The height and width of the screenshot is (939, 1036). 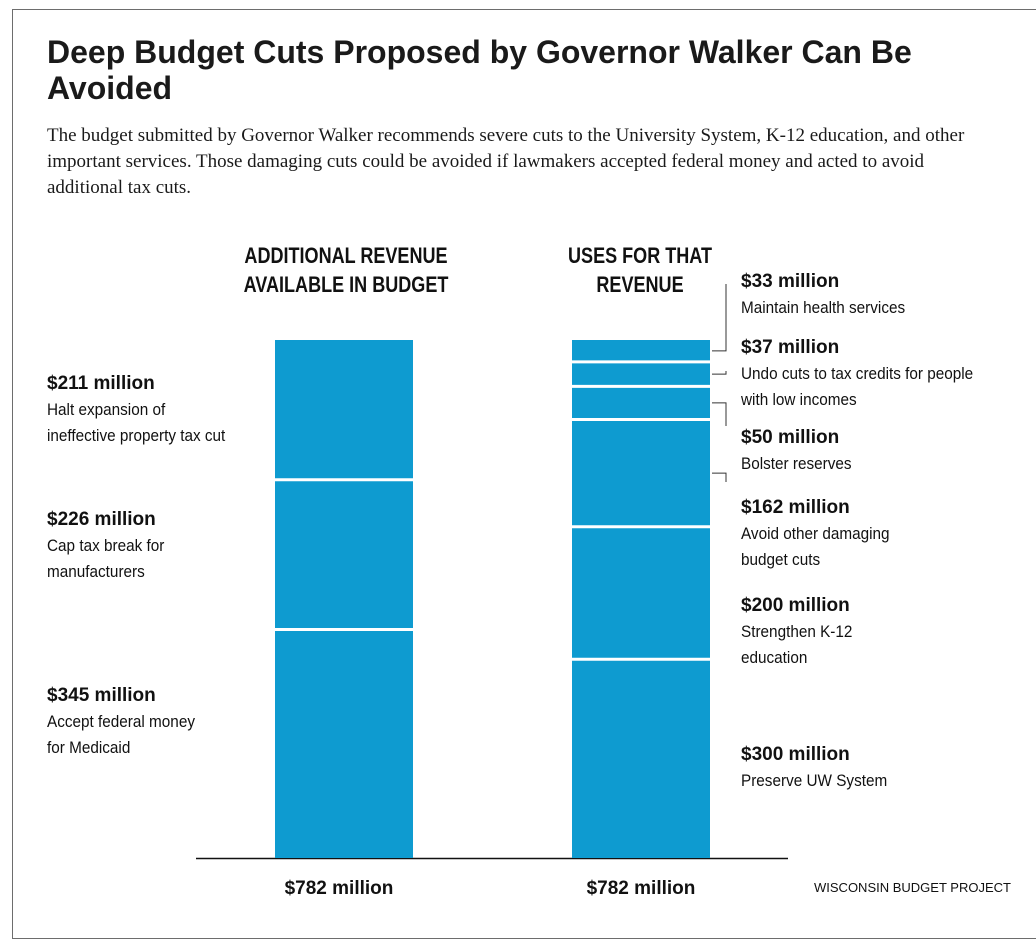 I want to click on right-column-heading-line2: REVENUE, so click(x=640, y=284).